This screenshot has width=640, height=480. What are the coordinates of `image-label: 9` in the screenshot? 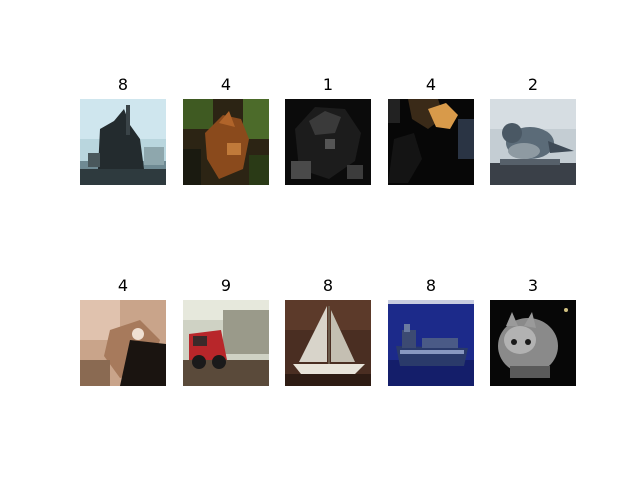 It's located at (226, 285).